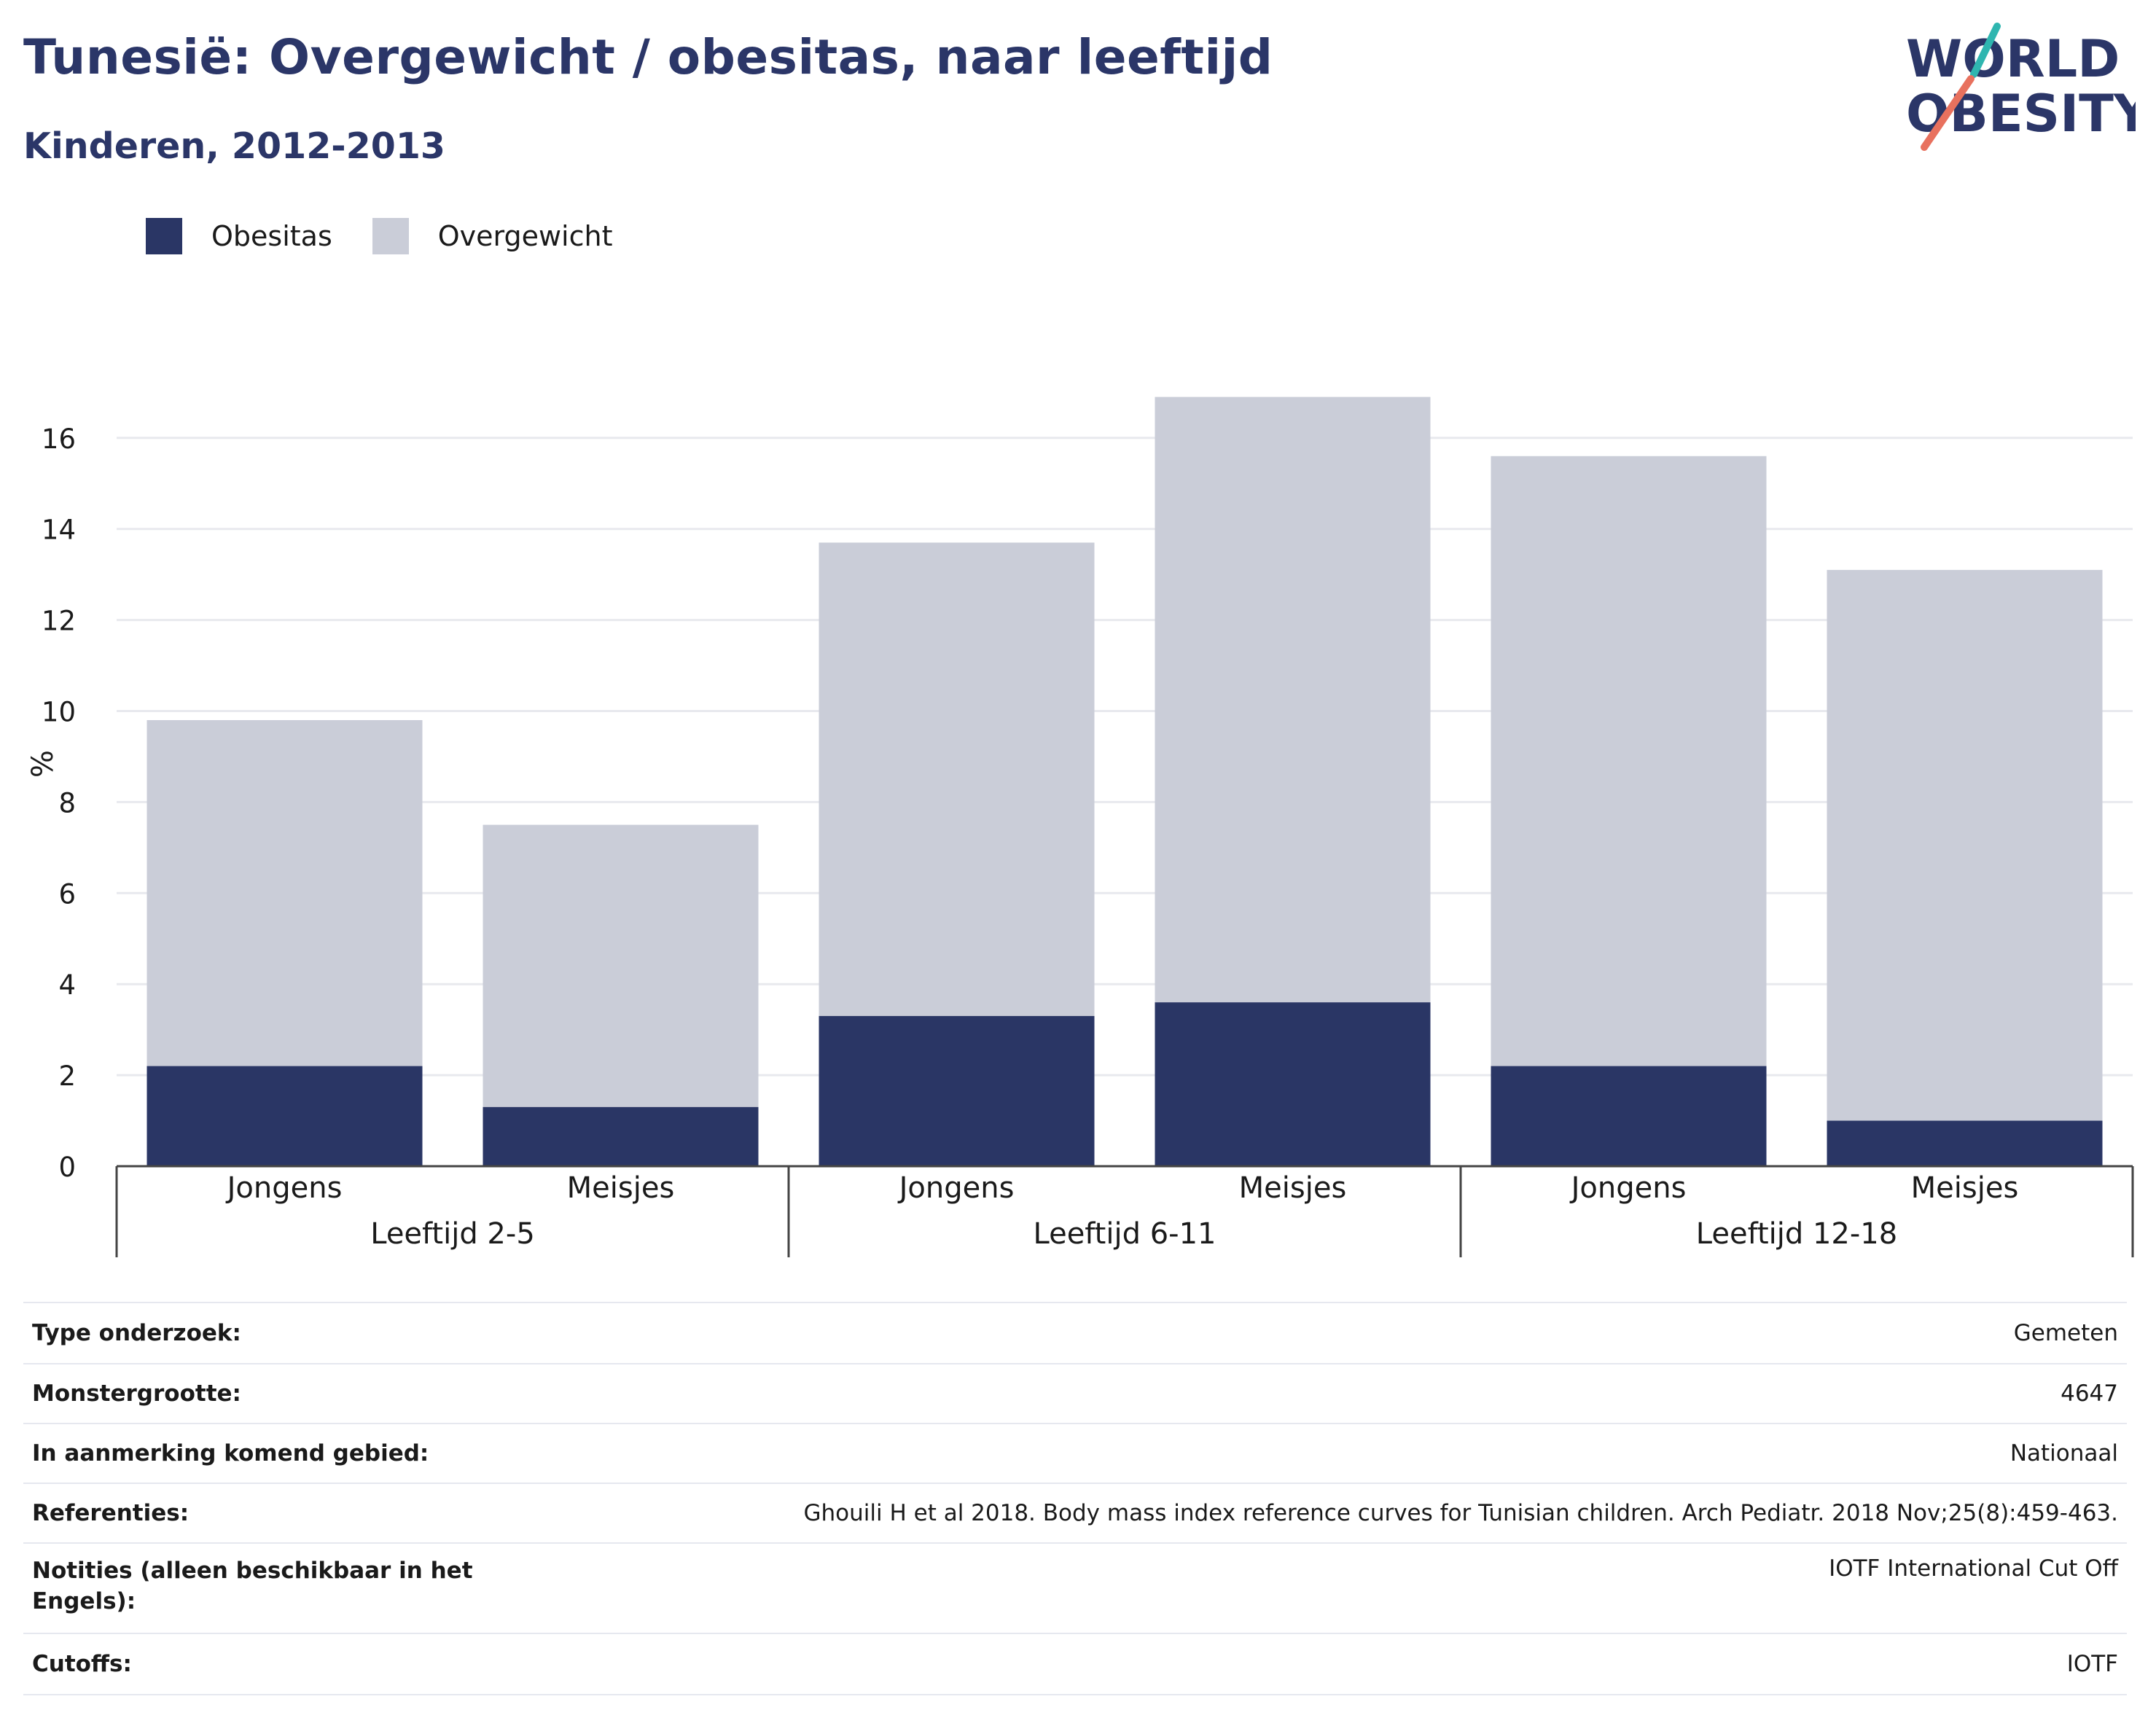  I want to click on chart-legend: Obesitas Overgewicht, so click(400, 236).